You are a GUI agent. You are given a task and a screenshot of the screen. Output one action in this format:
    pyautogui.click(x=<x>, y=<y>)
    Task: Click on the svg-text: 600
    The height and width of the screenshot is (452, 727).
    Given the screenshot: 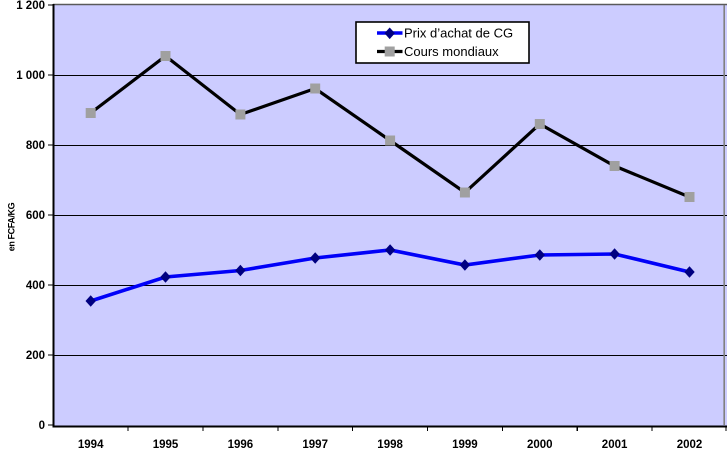 What is the action you would take?
    pyautogui.click(x=35, y=216)
    